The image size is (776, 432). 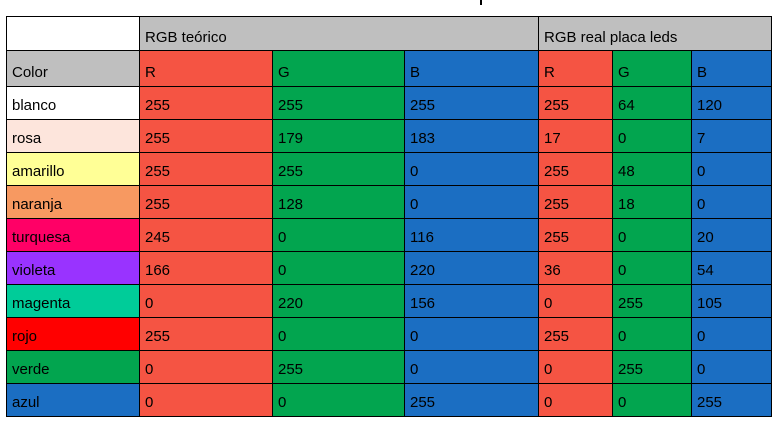 I want to click on table-row: blanco 255 255 255 255 64 120, so click(x=389, y=103).